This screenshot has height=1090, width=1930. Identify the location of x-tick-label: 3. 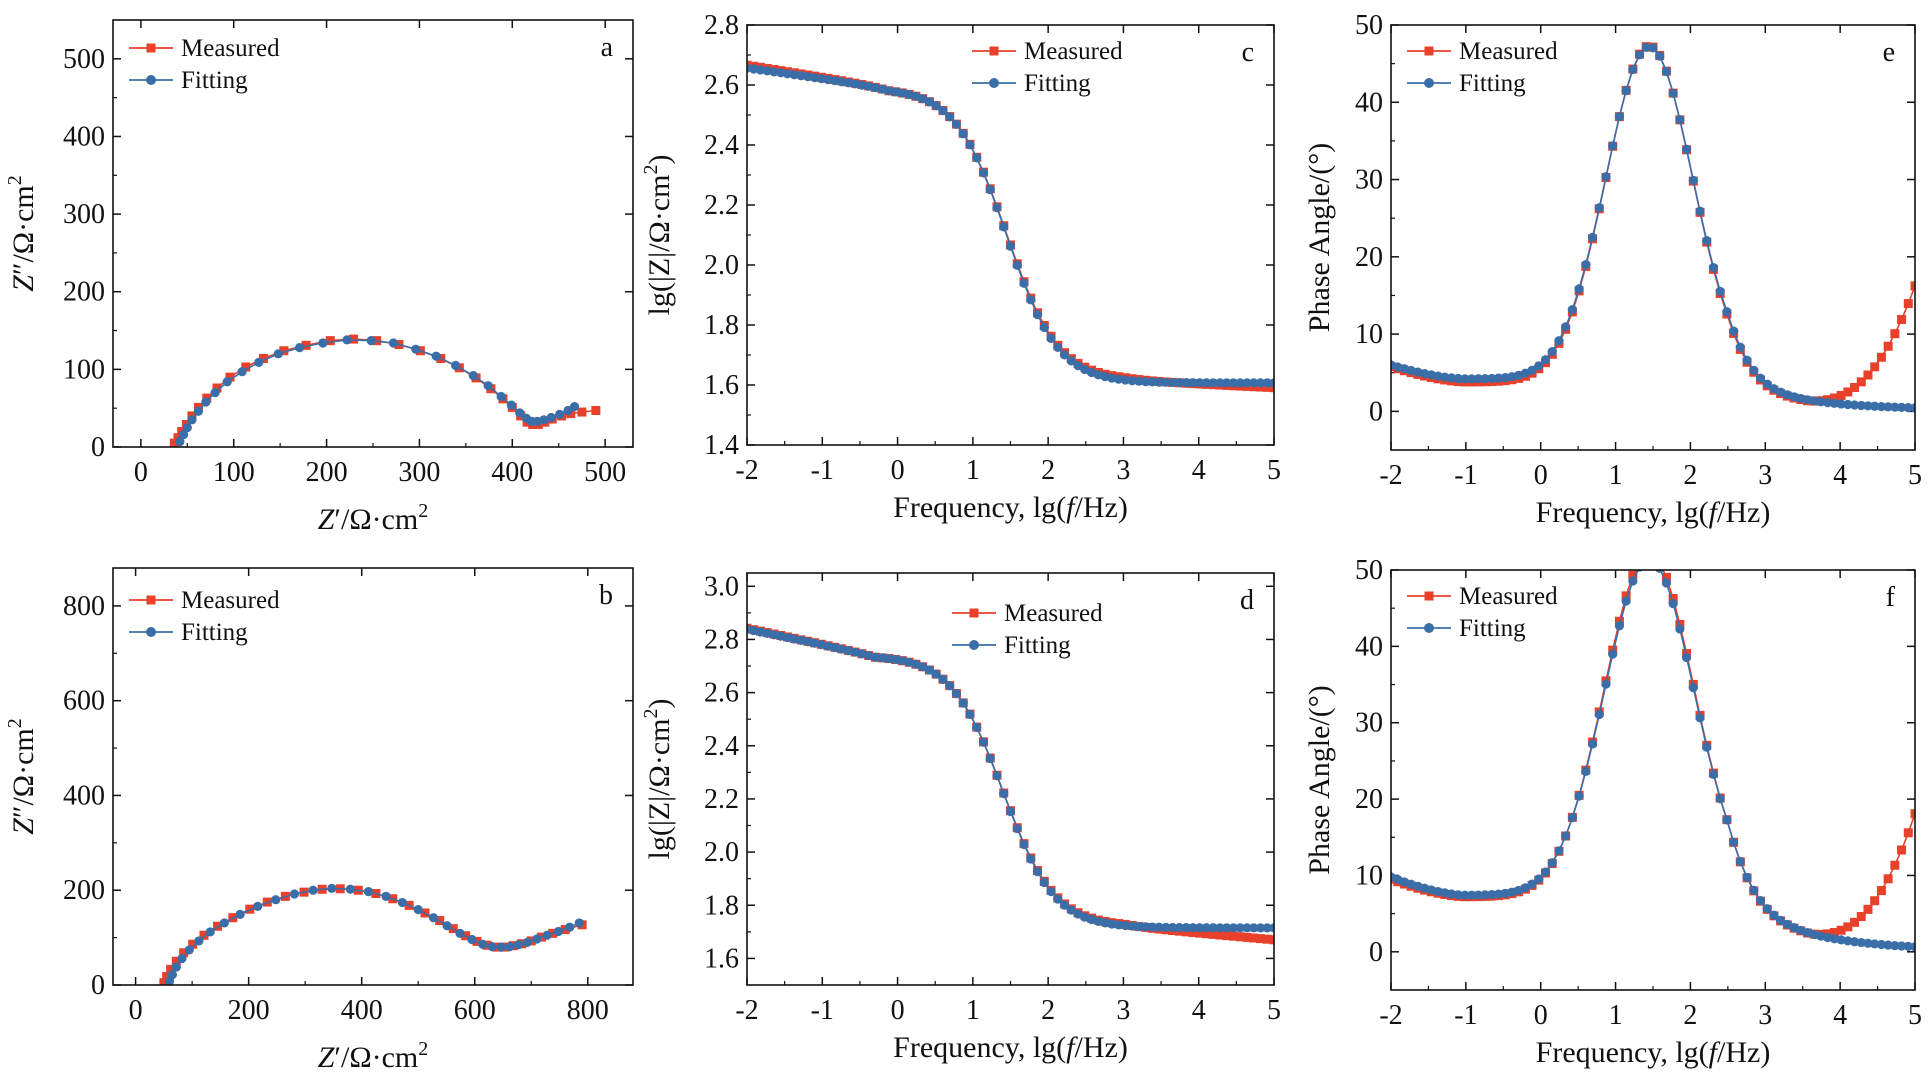
(1123, 1010).